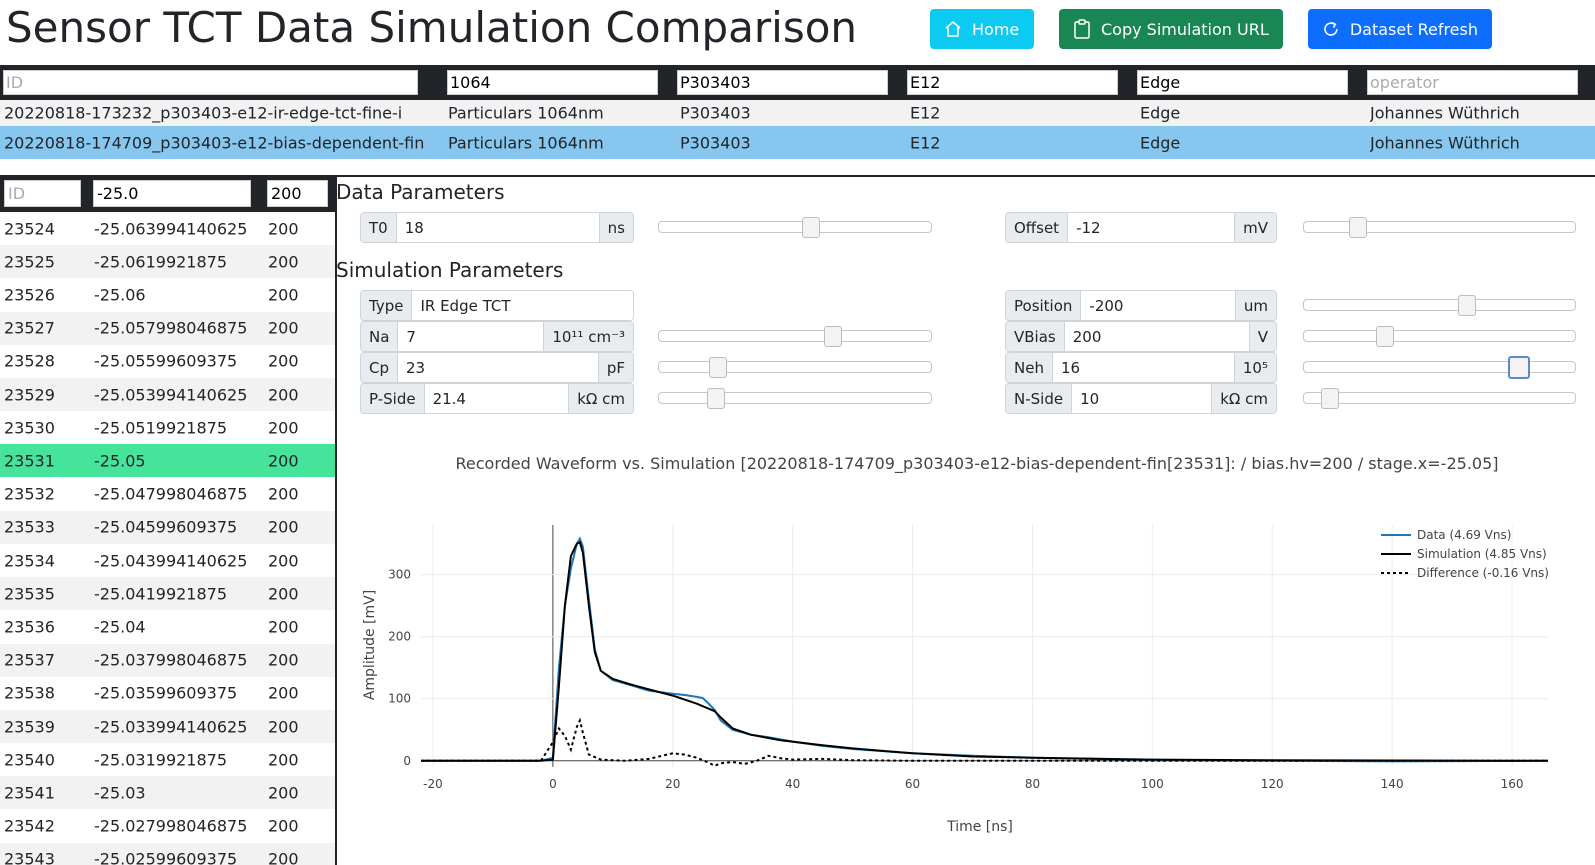  Describe the element at coordinates (167, 527) in the screenshot. I see `measurement-row: 23533 -25.04599609375 200` at that location.